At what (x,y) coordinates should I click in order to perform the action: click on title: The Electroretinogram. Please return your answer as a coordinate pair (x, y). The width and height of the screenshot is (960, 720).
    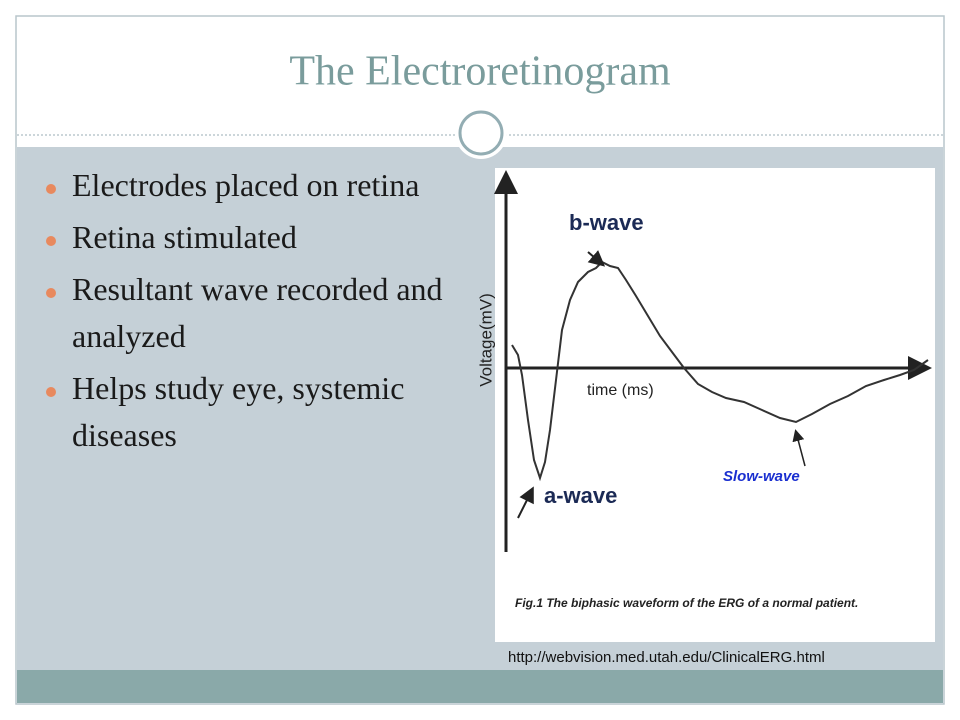
    Looking at the image, I should click on (480, 72).